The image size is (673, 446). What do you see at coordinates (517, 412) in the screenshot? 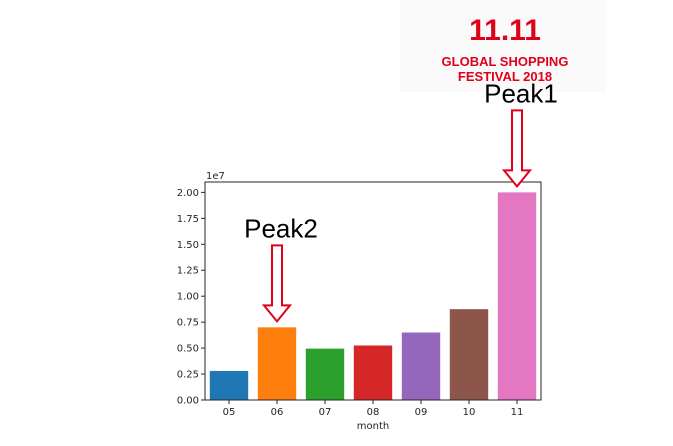
I see `x-tick-label: 11` at bounding box center [517, 412].